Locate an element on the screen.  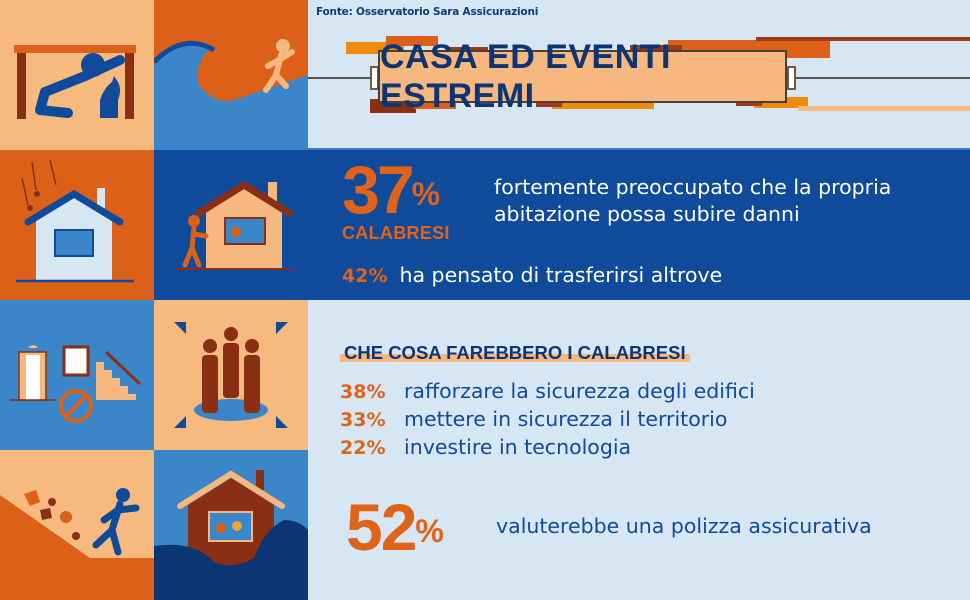
insurance-percentage: 52% is located at coordinates (395, 527).